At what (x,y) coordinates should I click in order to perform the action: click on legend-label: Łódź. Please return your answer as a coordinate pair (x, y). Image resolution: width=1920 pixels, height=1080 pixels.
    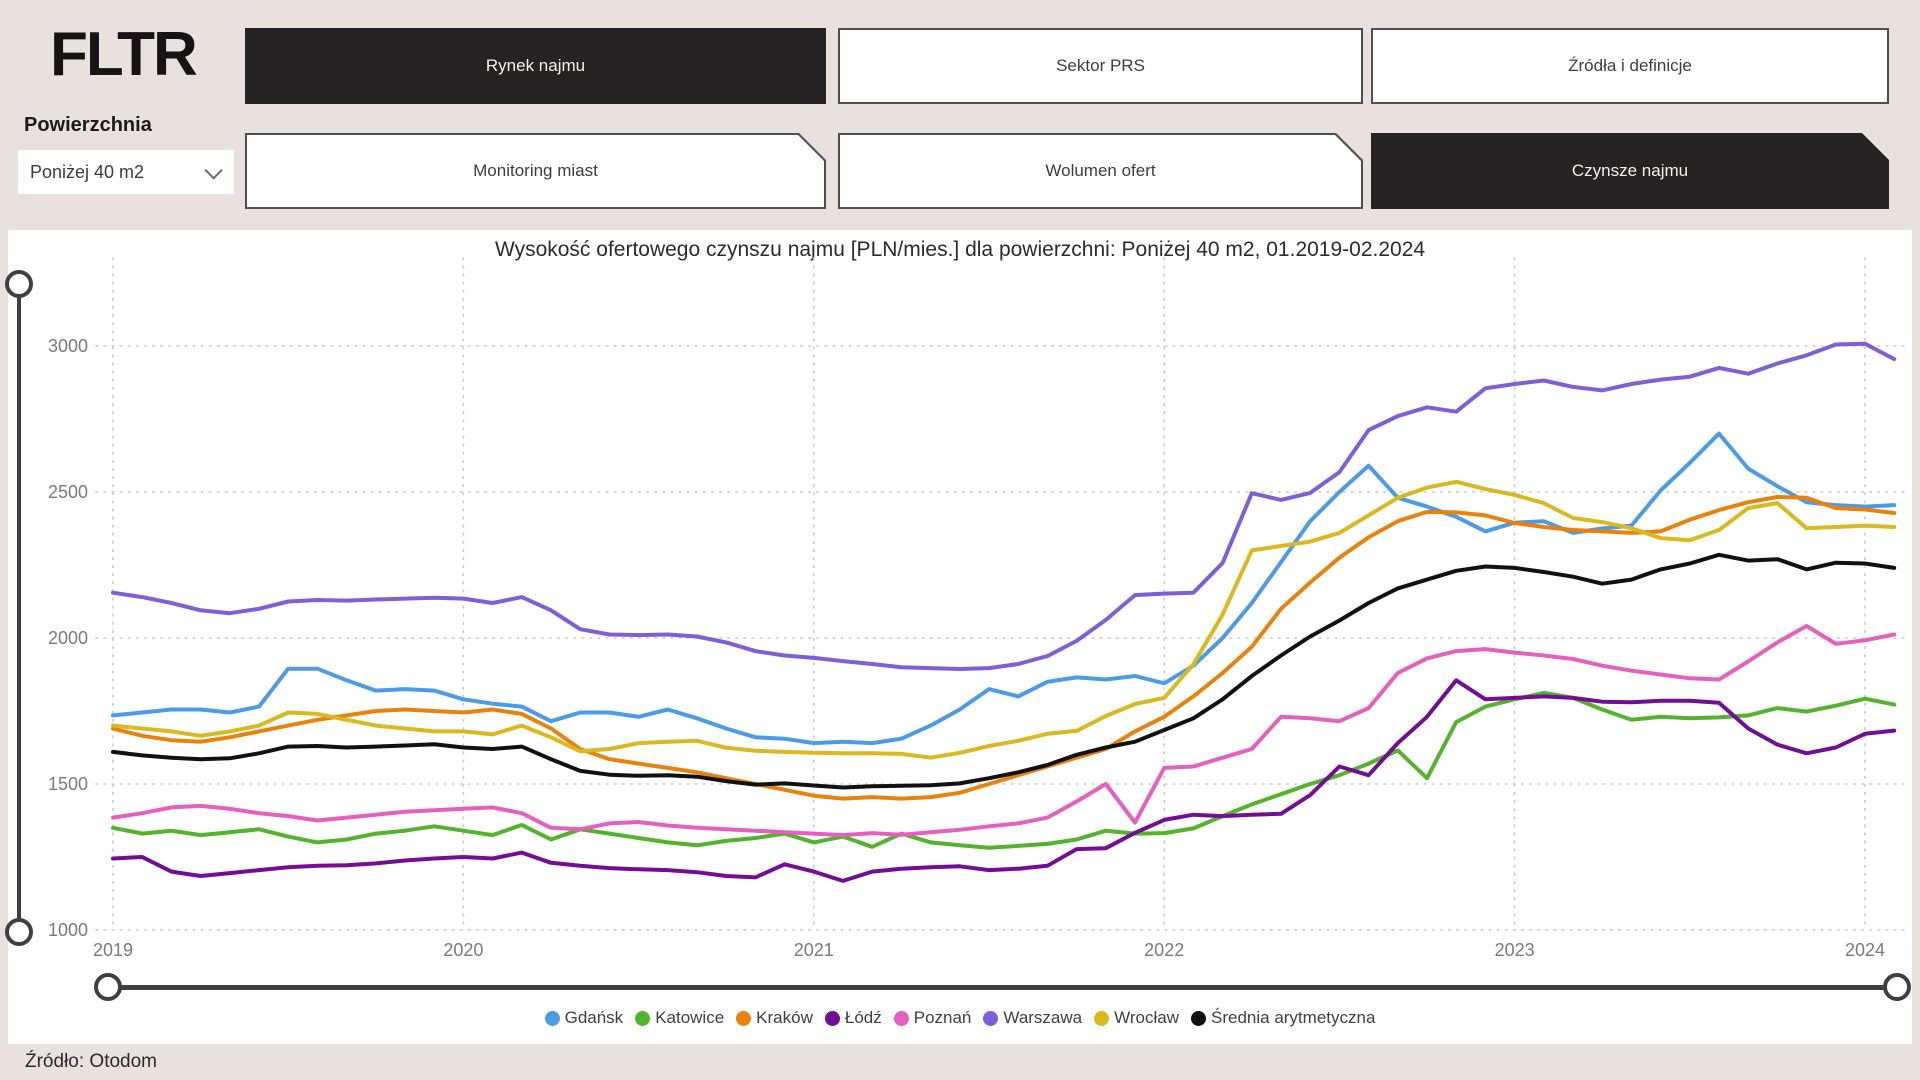
    Looking at the image, I should click on (863, 1017).